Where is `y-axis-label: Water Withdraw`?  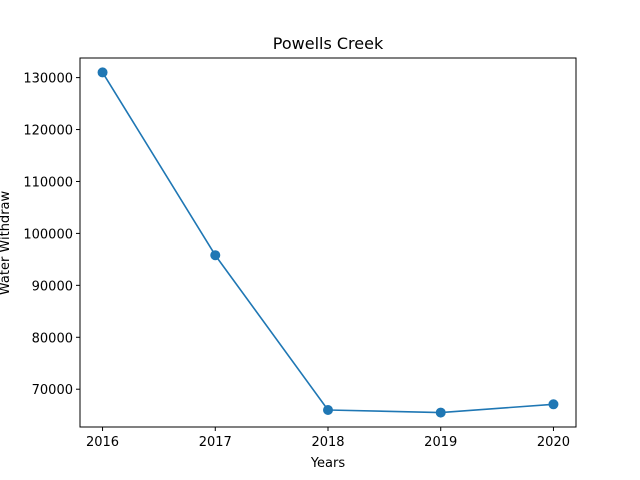
y-axis-label: Water Withdraw is located at coordinates (6, 243).